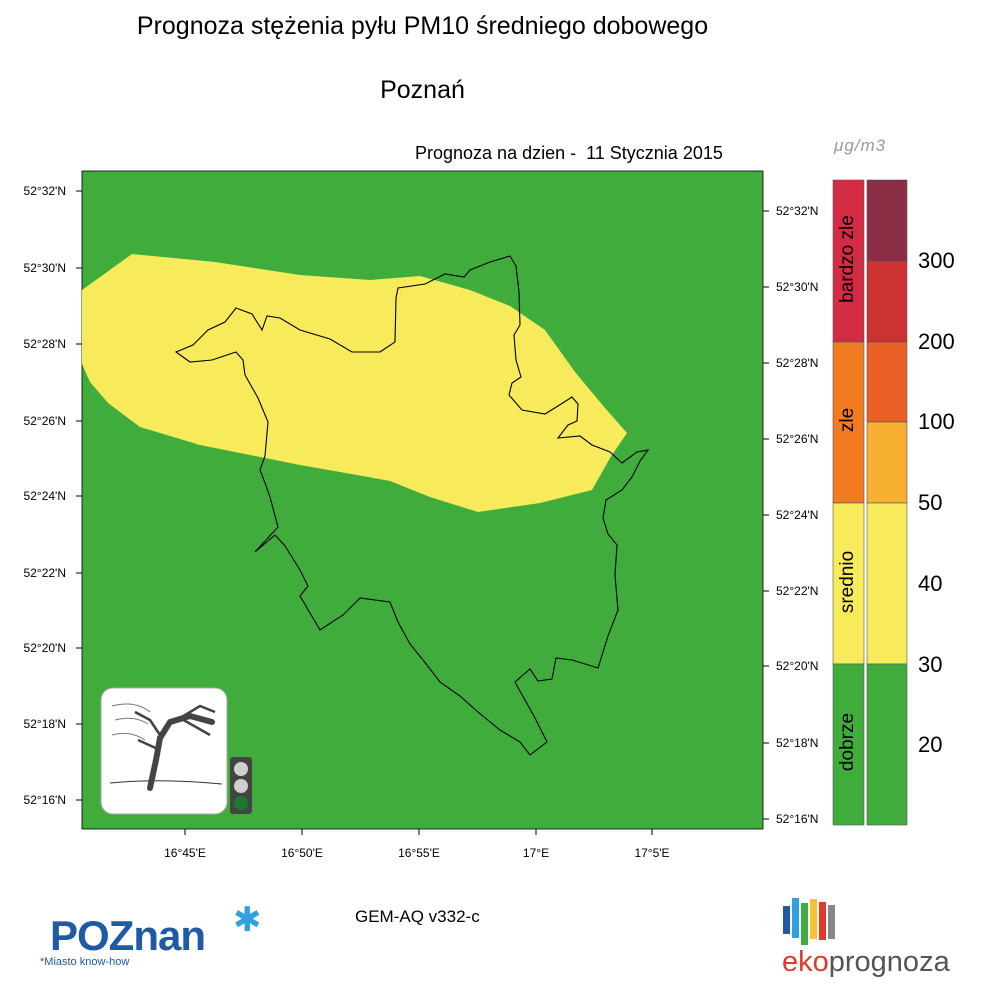 Image resolution: width=1000 pixels, height=1000 pixels. I want to click on lat-label-right: 52°20'N, so click(797, 666).